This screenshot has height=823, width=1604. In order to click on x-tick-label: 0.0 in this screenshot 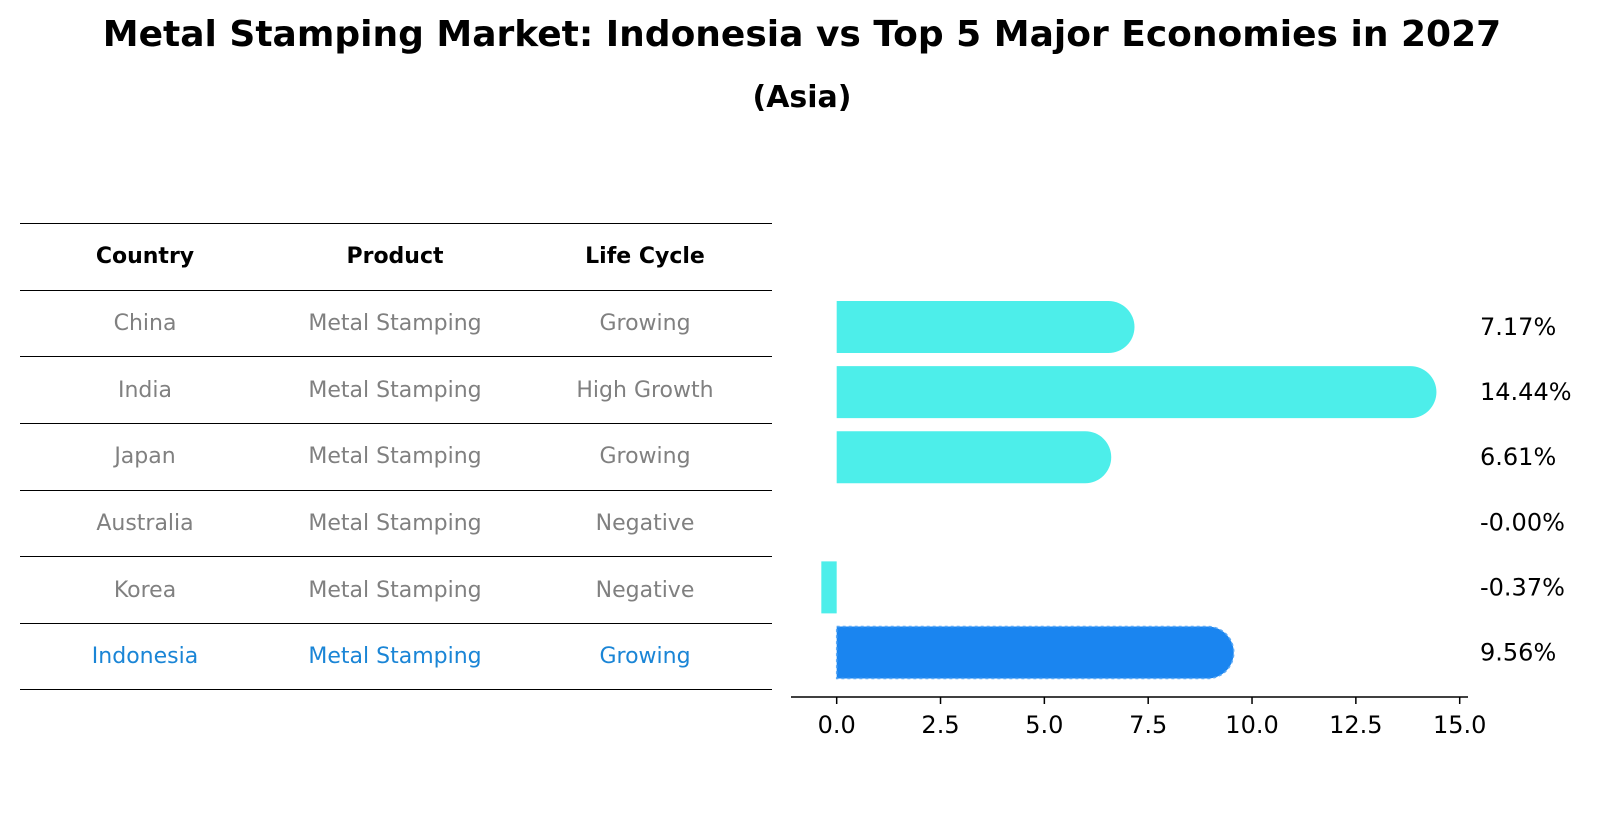, I will do `click(837, 725)`.